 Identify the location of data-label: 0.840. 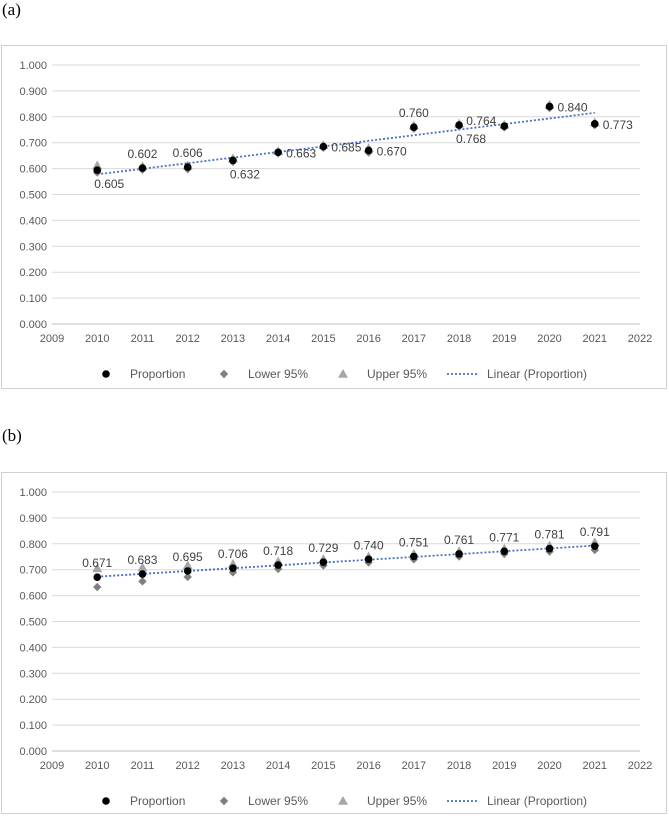
(573, 107).